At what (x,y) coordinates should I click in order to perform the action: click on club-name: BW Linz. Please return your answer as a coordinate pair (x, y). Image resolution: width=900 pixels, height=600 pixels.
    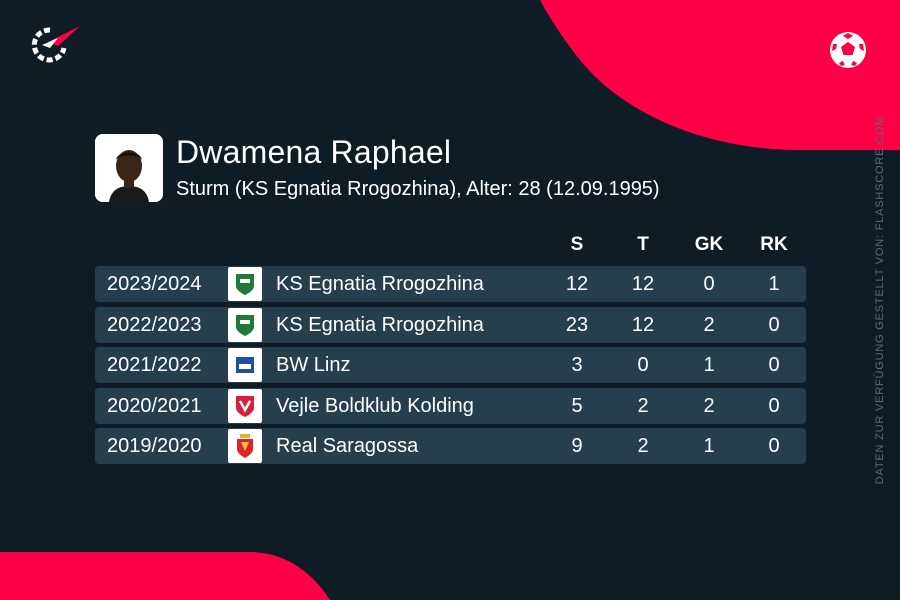
    Looking at the image, I should click on (313, 365).